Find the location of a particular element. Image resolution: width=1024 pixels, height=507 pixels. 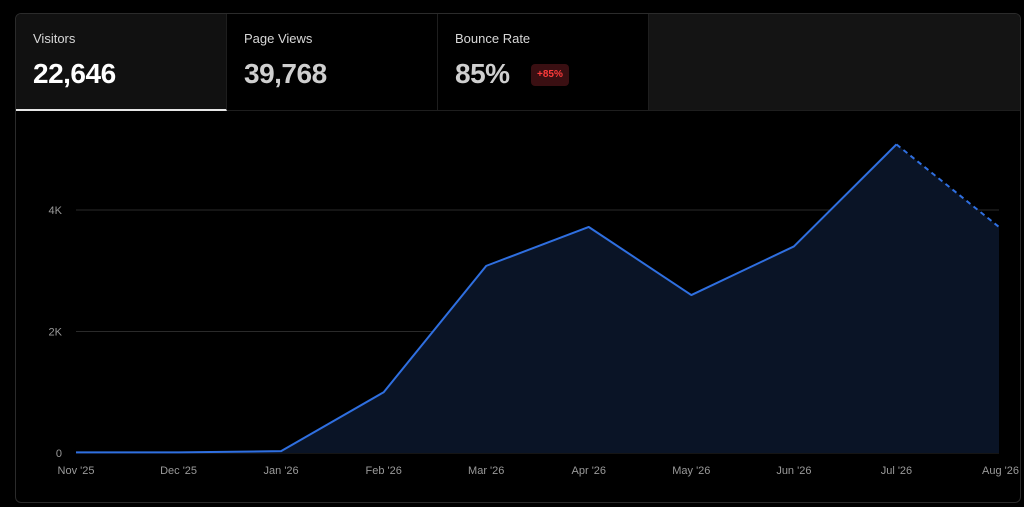

x-tick-label: Aug '26 is located at coordinates (1000, 471).